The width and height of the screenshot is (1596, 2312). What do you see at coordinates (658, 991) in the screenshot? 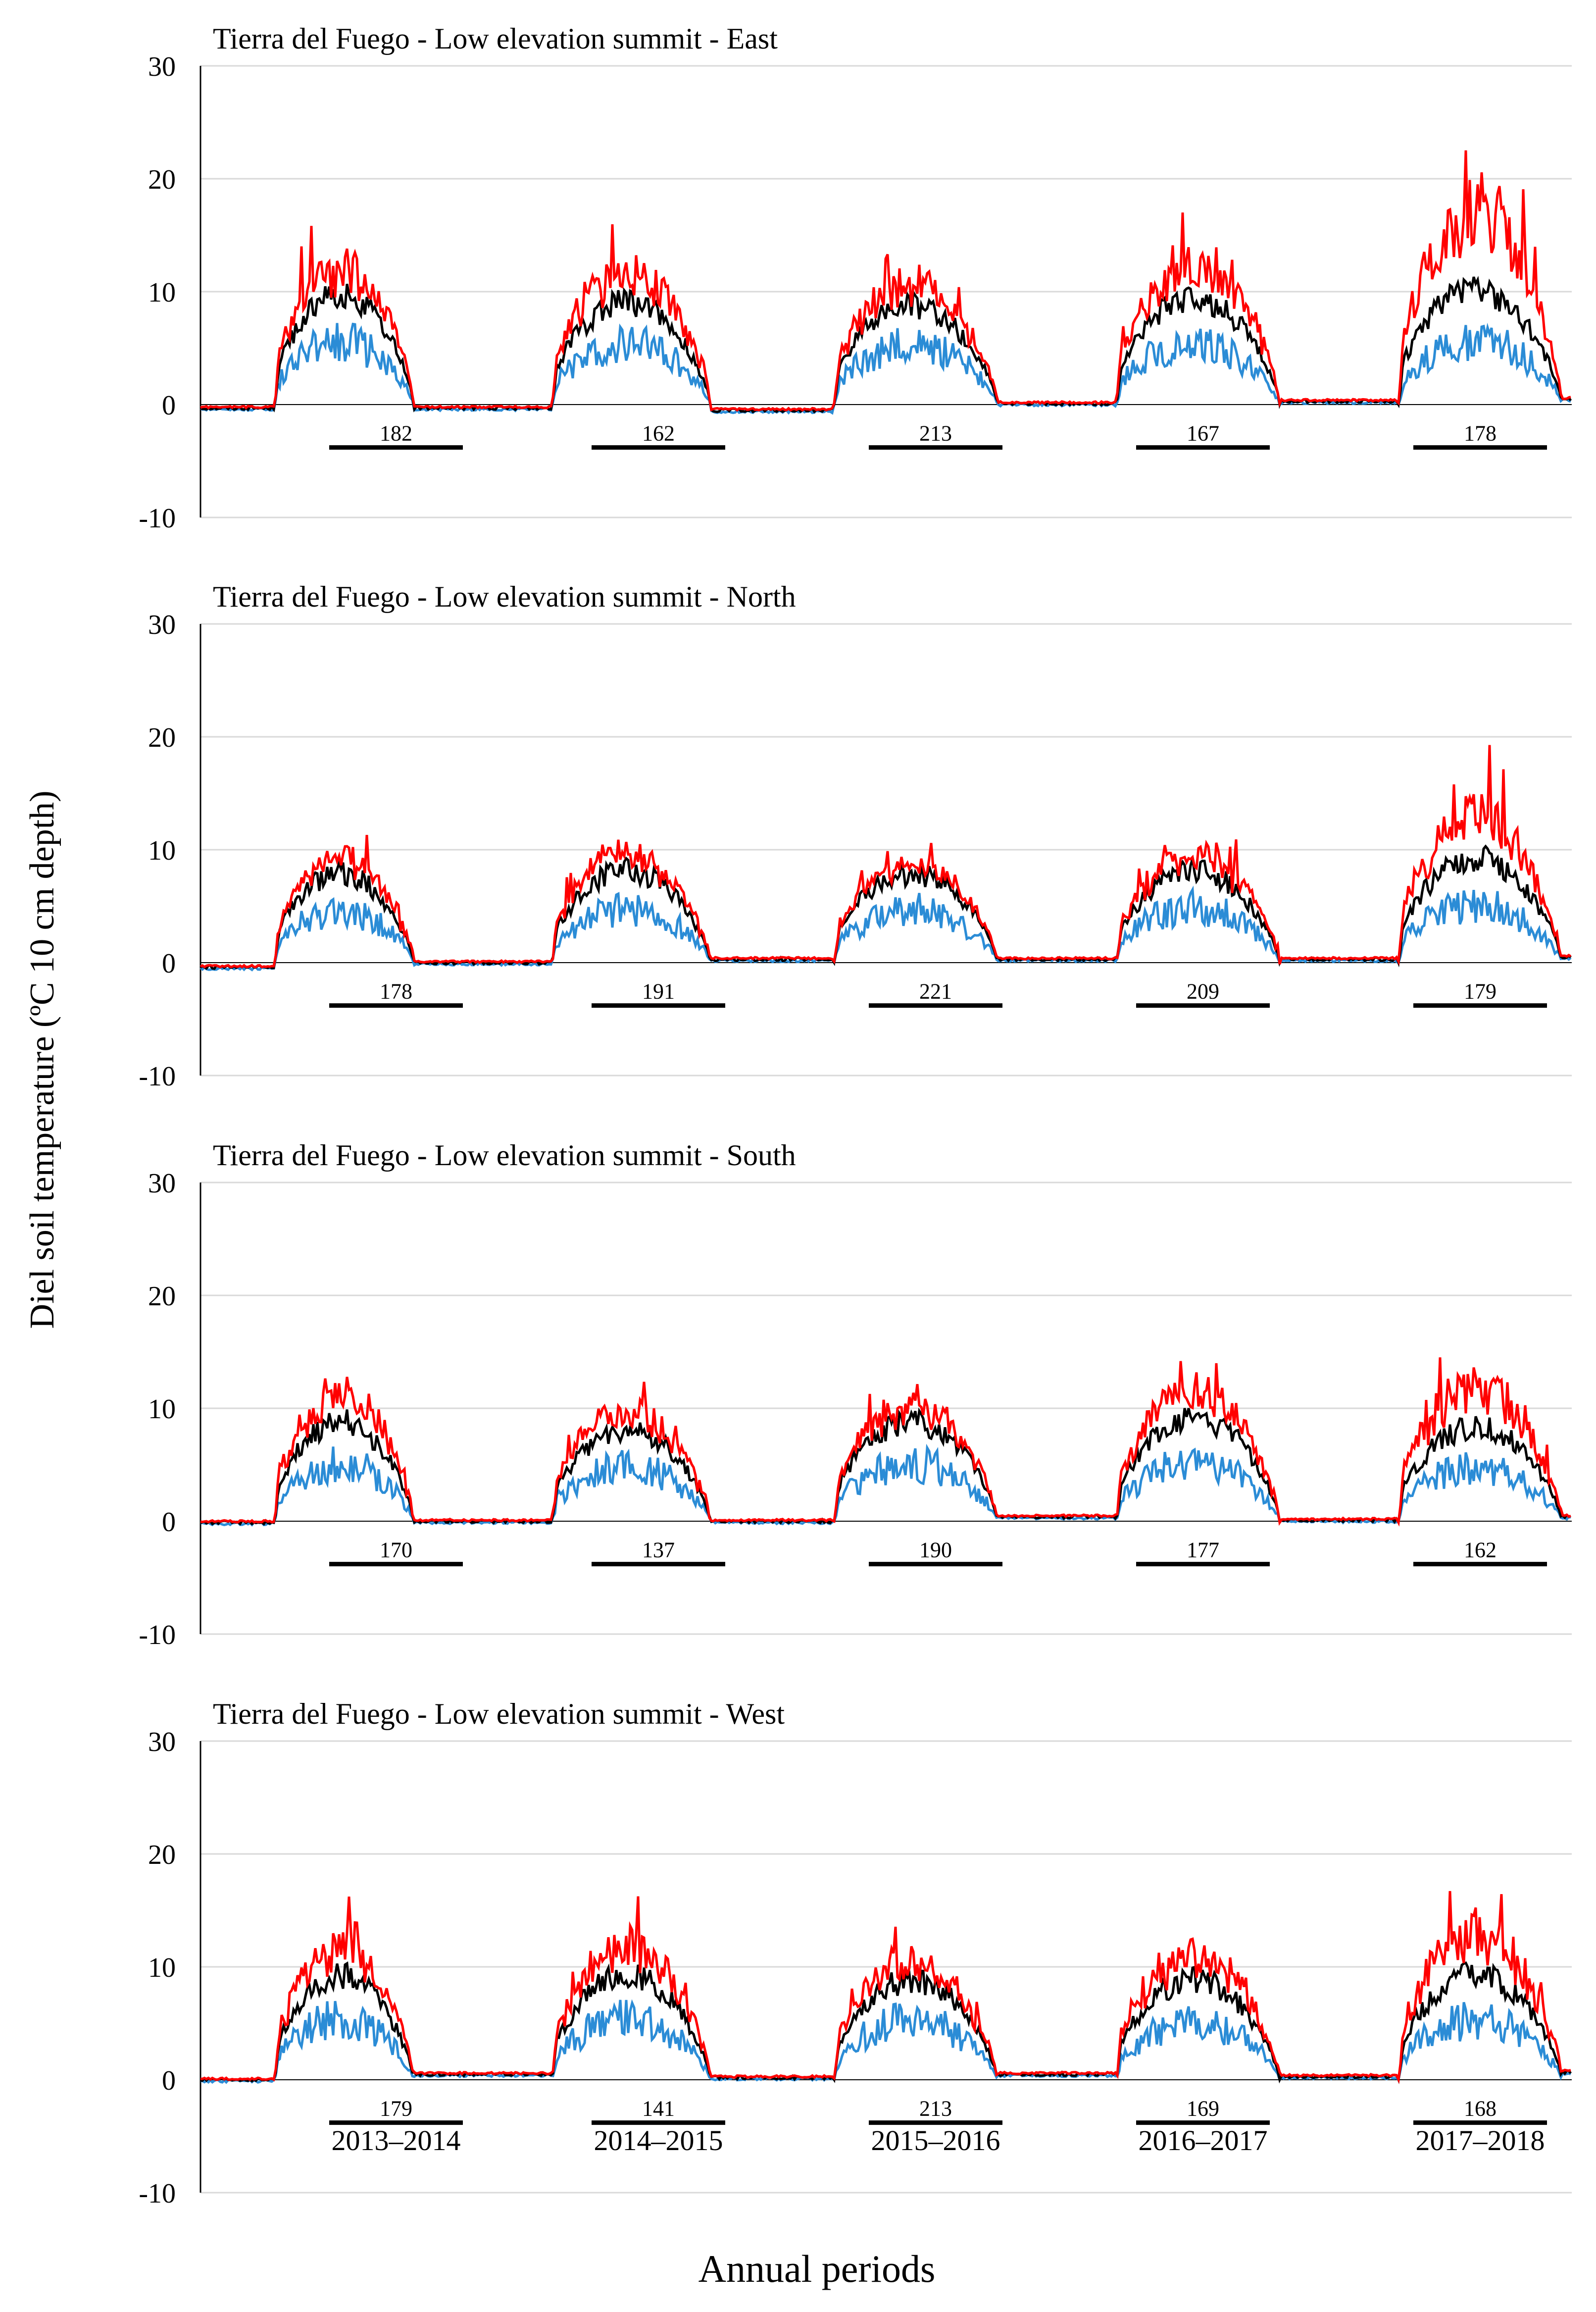
I see `season-days-label: 191` at bounding box center [658, 991].